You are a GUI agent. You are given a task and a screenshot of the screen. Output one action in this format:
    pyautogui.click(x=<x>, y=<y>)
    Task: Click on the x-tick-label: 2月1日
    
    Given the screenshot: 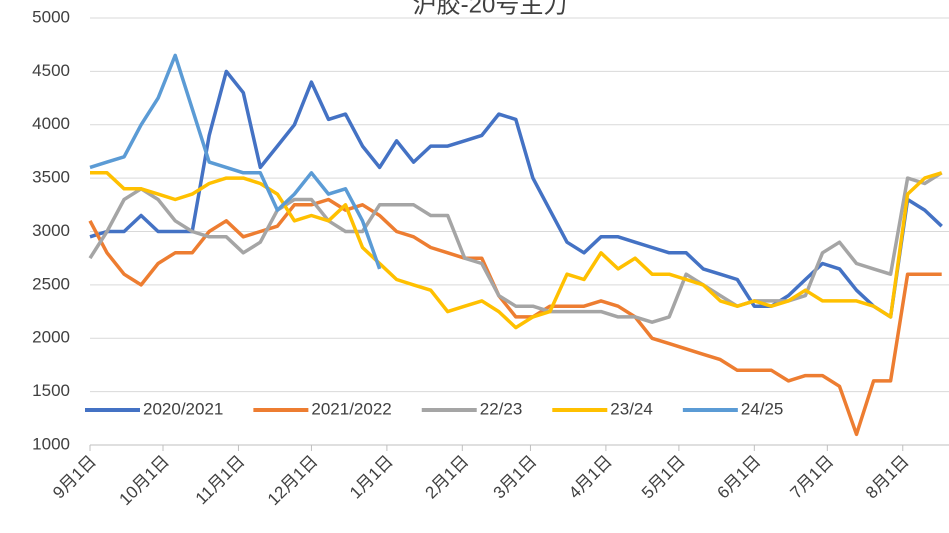 What is the action you would take?
    pyautogui.click(x=446, y=477)
    